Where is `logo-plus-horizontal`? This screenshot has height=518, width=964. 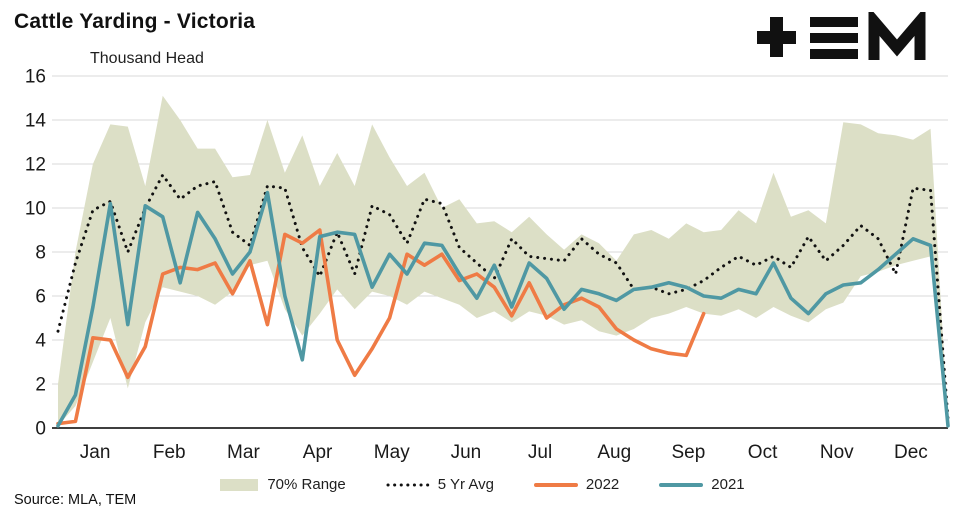 logo-plus-horizontal is located at coordinates (776, 37).